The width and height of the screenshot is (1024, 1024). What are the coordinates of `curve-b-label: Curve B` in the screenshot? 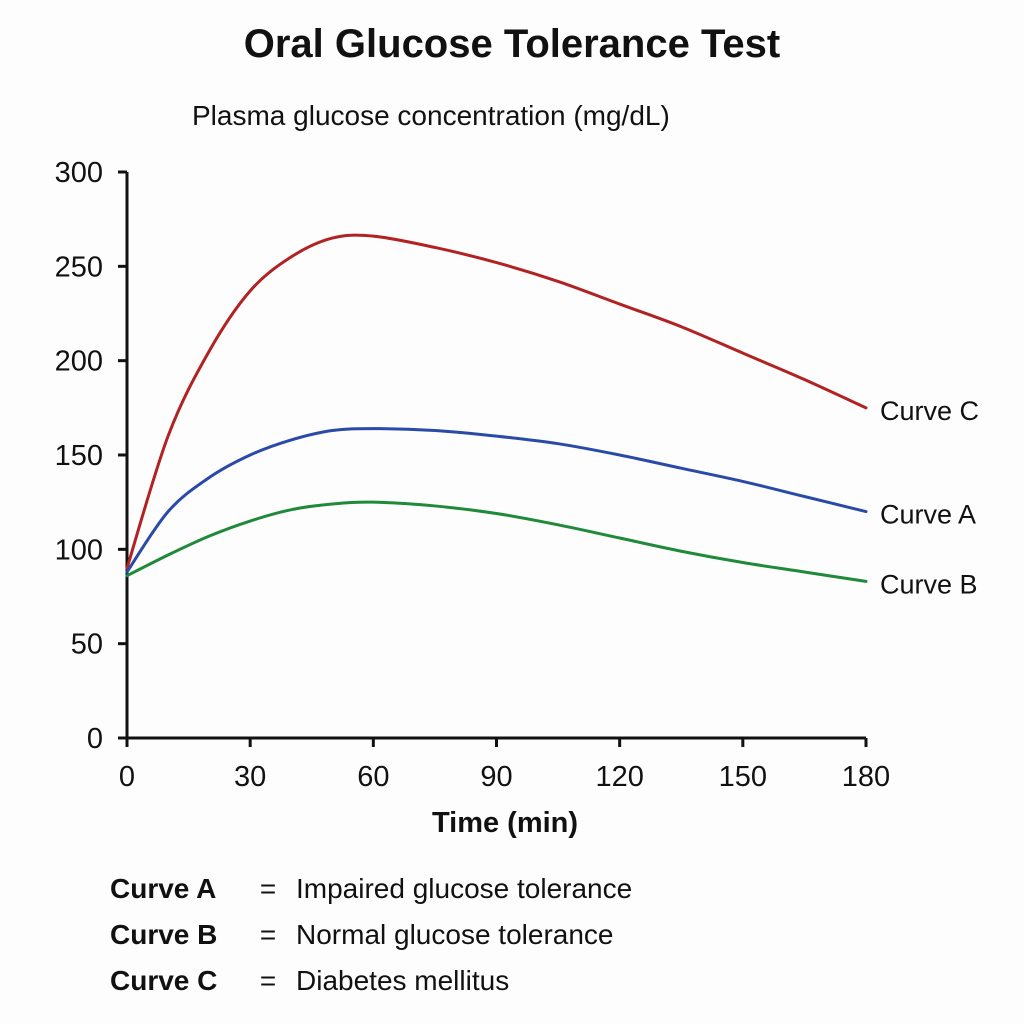 It's located at (929, 584).